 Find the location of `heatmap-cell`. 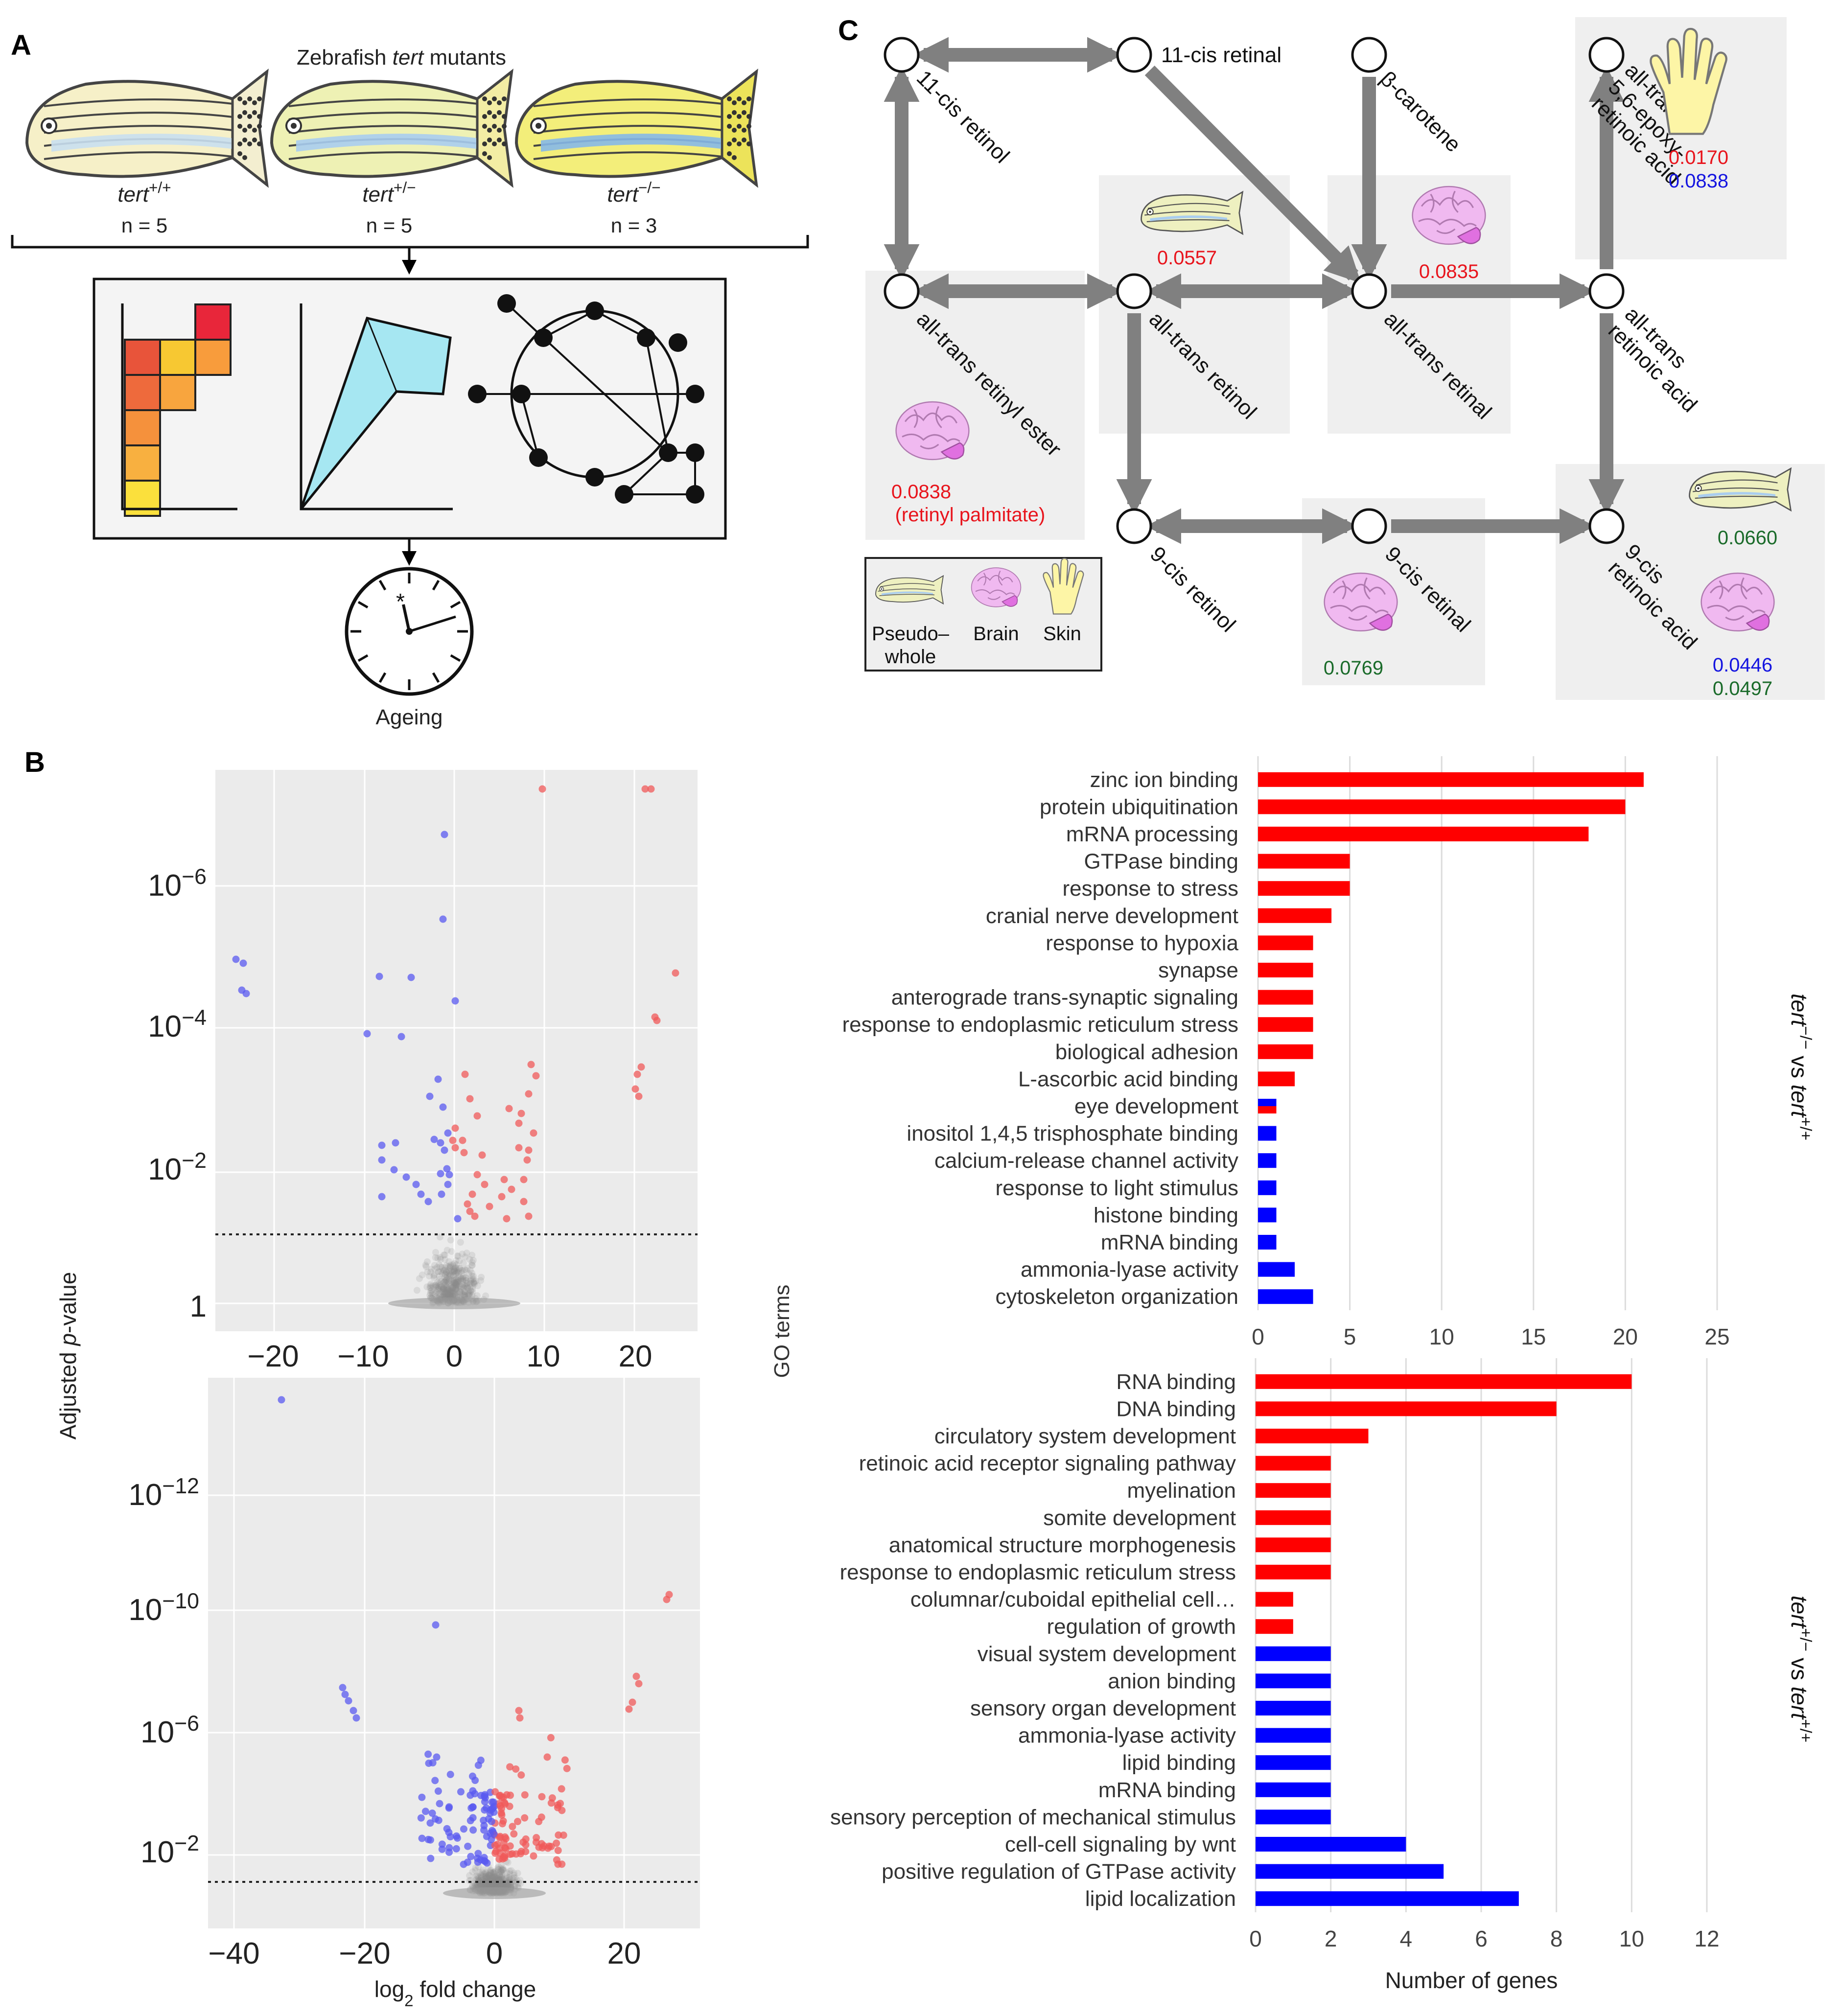

heatmap-cell is located at coordinates (177, 392).